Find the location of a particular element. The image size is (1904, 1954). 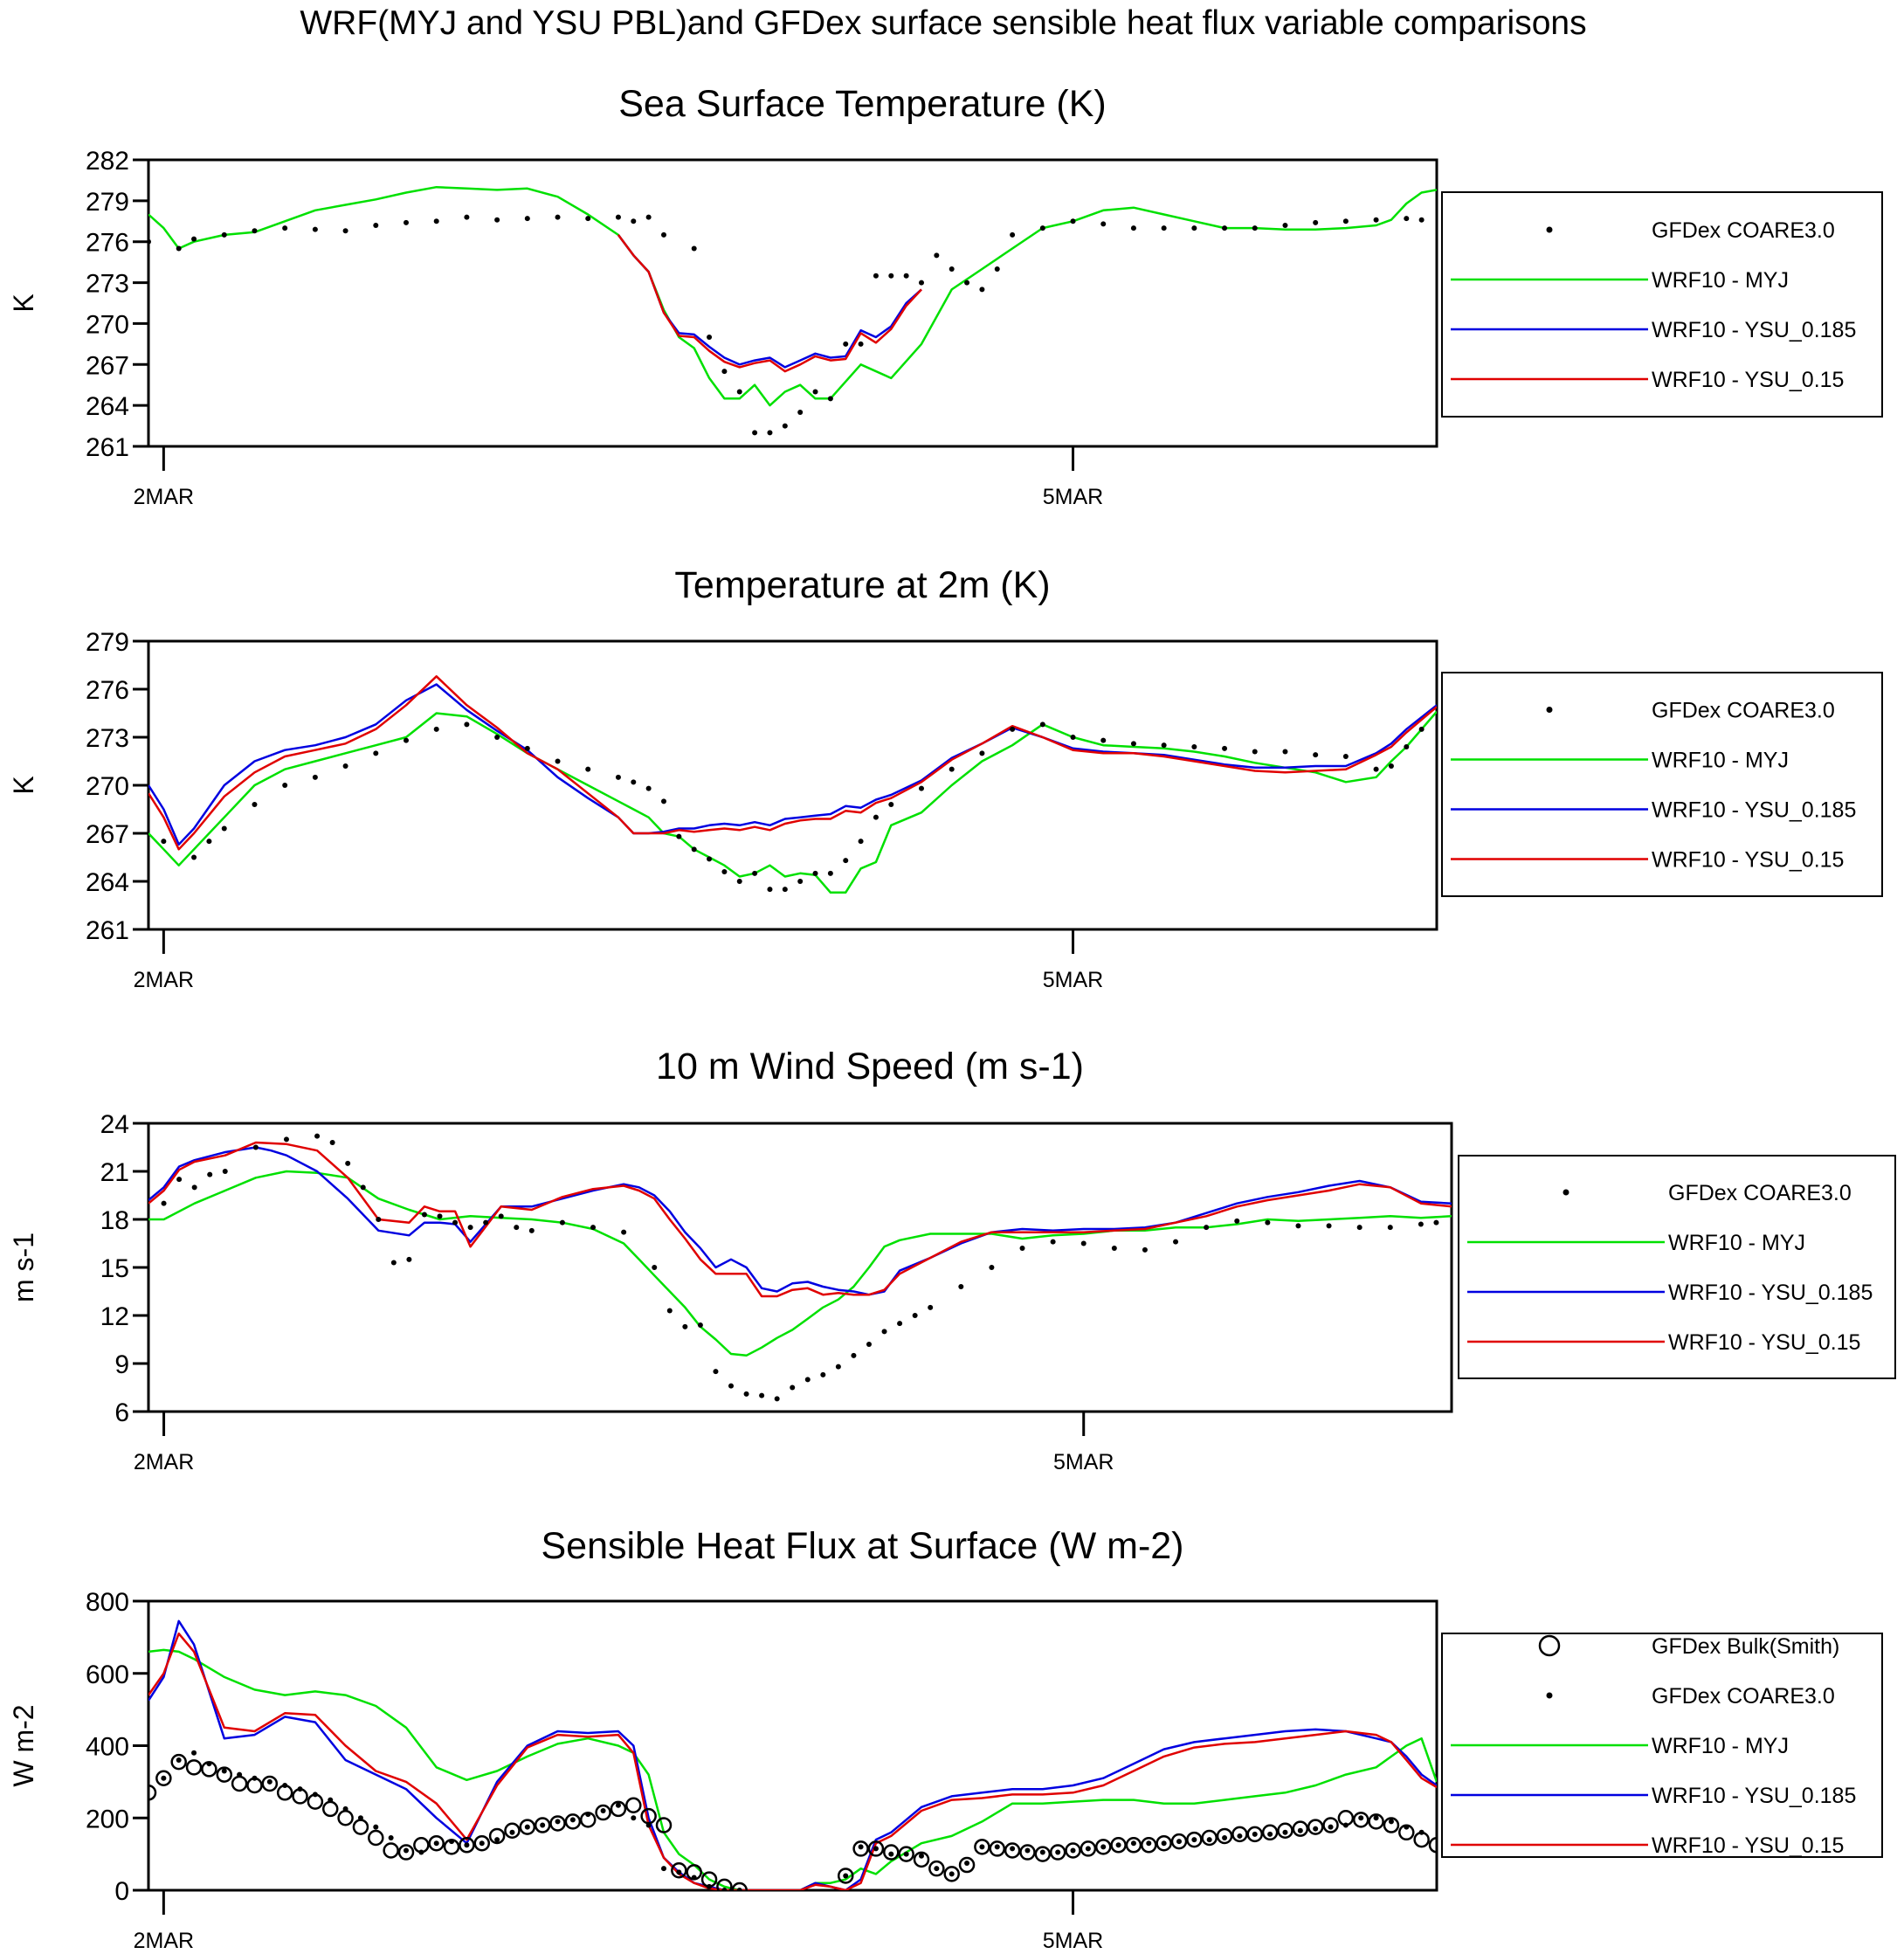

legend-label: GFDex Bulk(Smith) is located at coordinates (1745, 1646).